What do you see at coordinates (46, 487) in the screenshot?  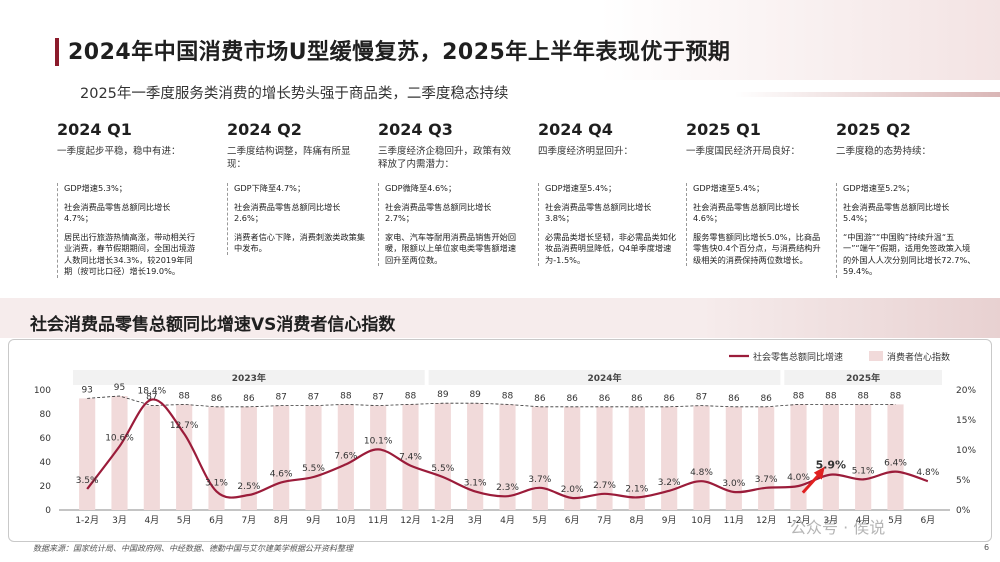 I see `left-axis-tick: 20` at bounding box center [46, 487].